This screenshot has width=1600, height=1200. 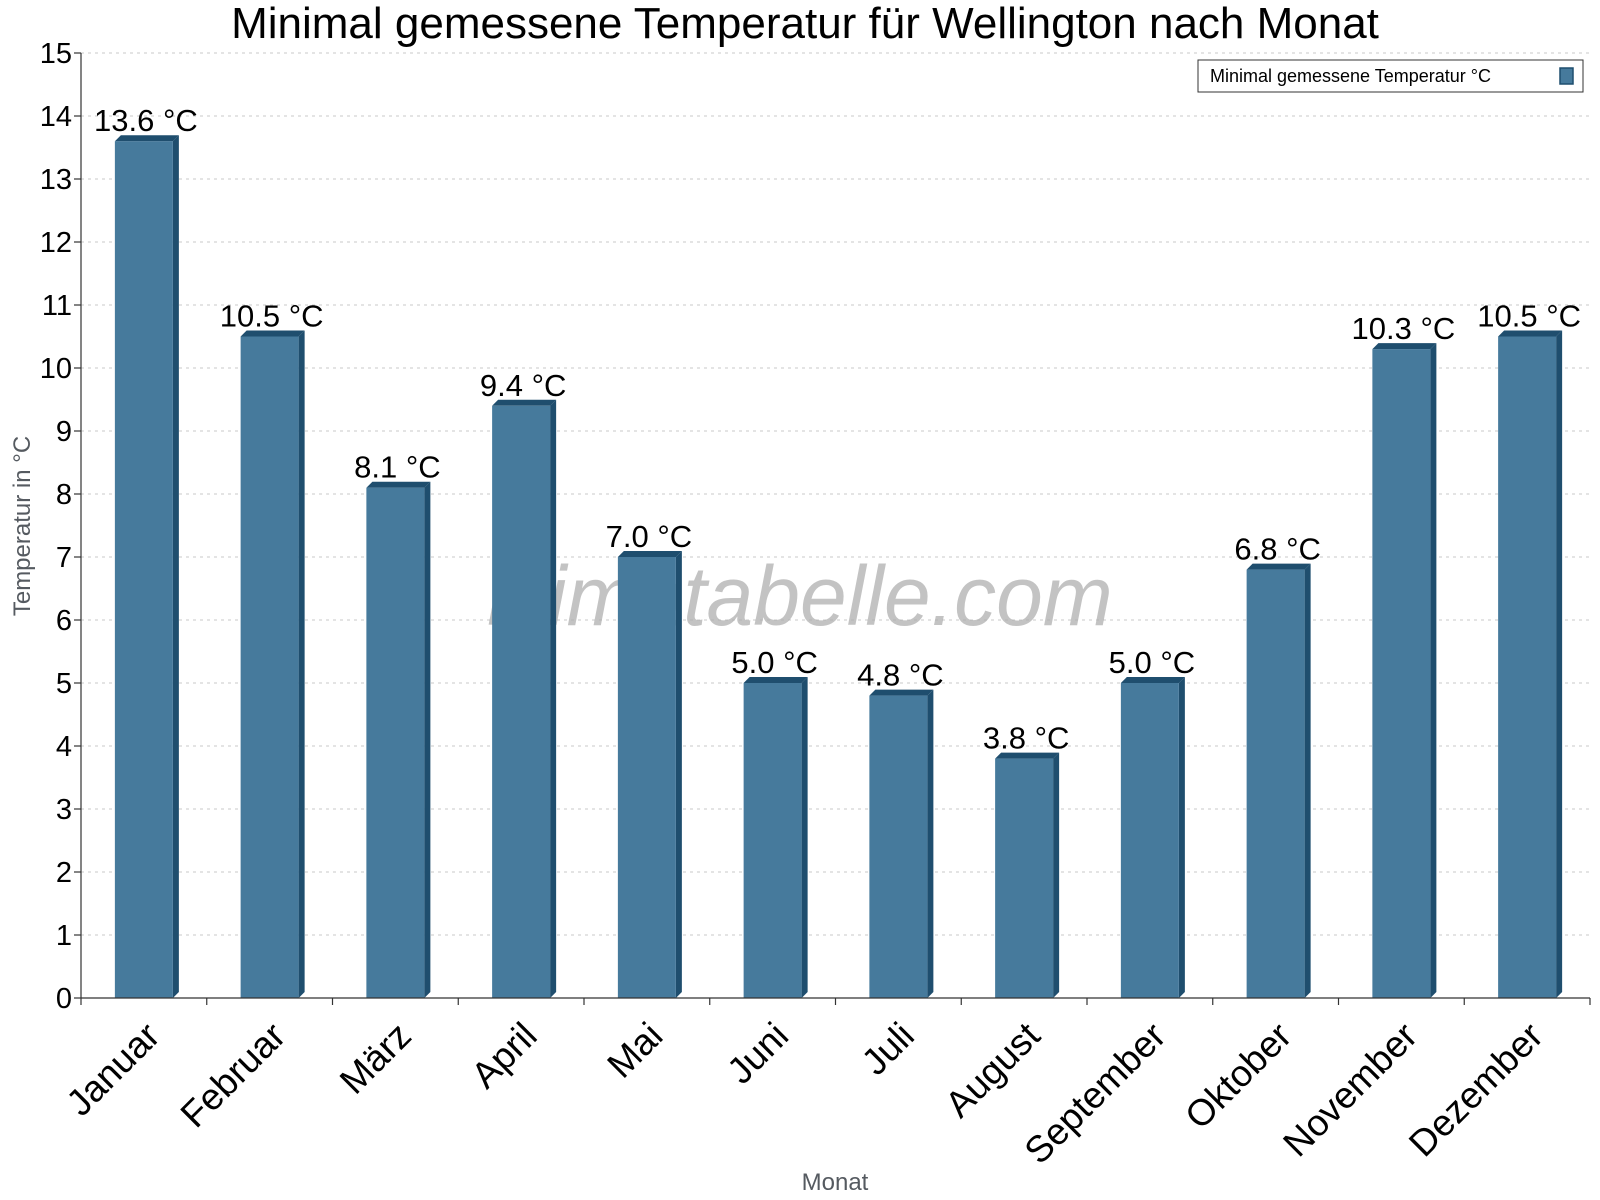 What do you see at coordinates (113, 1069) in the screenshot?
I see `x-tick-label: Januar` at bounding box center [113, 1069].